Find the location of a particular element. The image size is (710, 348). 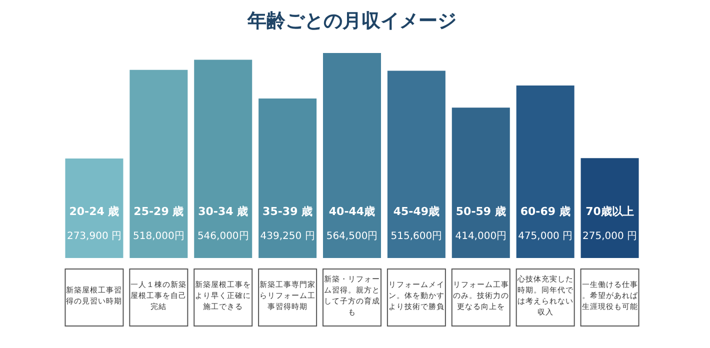

data-label: 439,250 円 is located at coordinates (287, 236).